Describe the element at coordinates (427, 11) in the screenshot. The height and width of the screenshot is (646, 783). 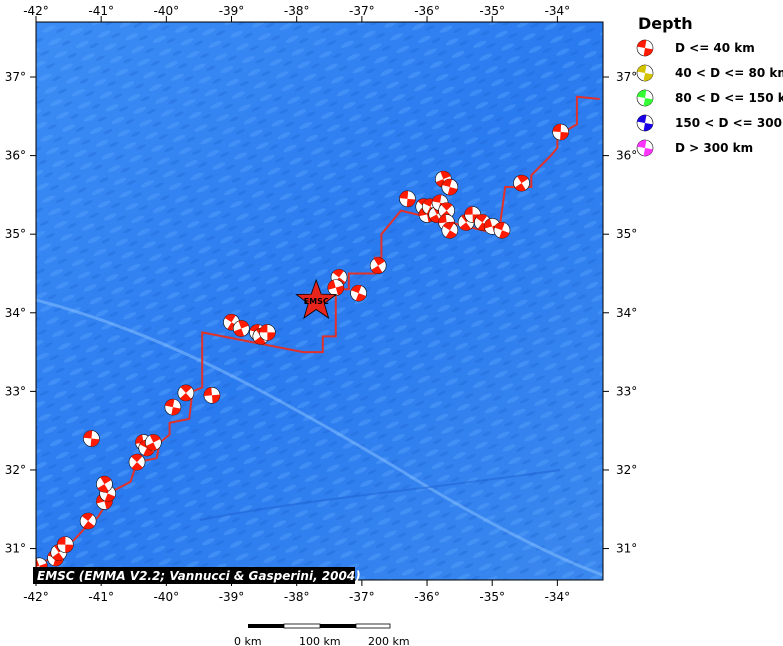
I see `lon-tick-label-top: -36°` at that location.